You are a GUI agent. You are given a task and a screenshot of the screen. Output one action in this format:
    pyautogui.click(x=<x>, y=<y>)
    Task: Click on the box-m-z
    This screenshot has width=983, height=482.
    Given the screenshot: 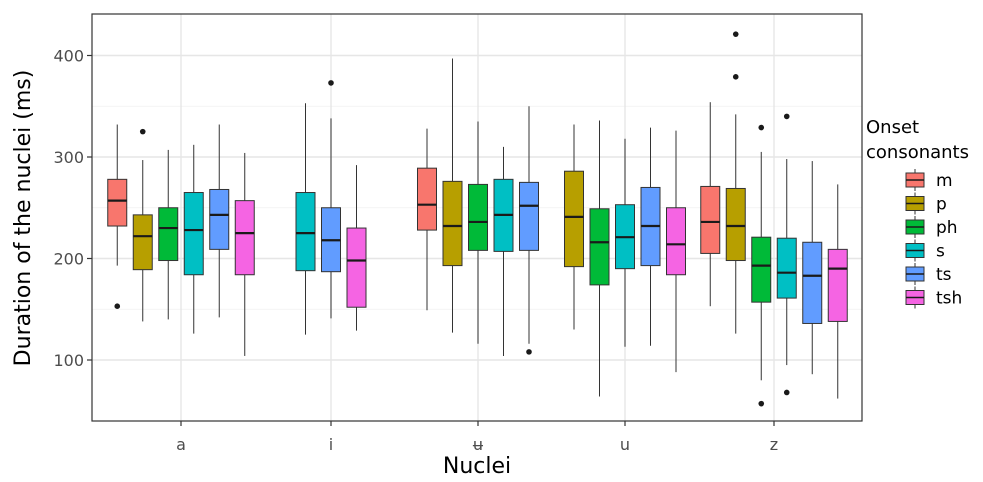 What is the action you would take?
    pyautogui.click(x=710, y=204)
    